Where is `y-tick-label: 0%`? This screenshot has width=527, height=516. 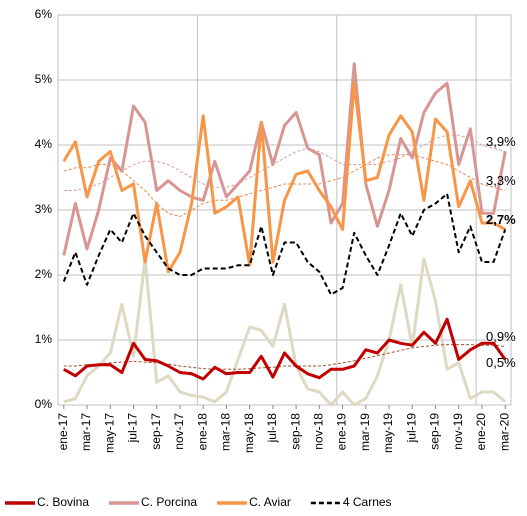
y-tick-label: 0% is located at coordinates (44, 404).